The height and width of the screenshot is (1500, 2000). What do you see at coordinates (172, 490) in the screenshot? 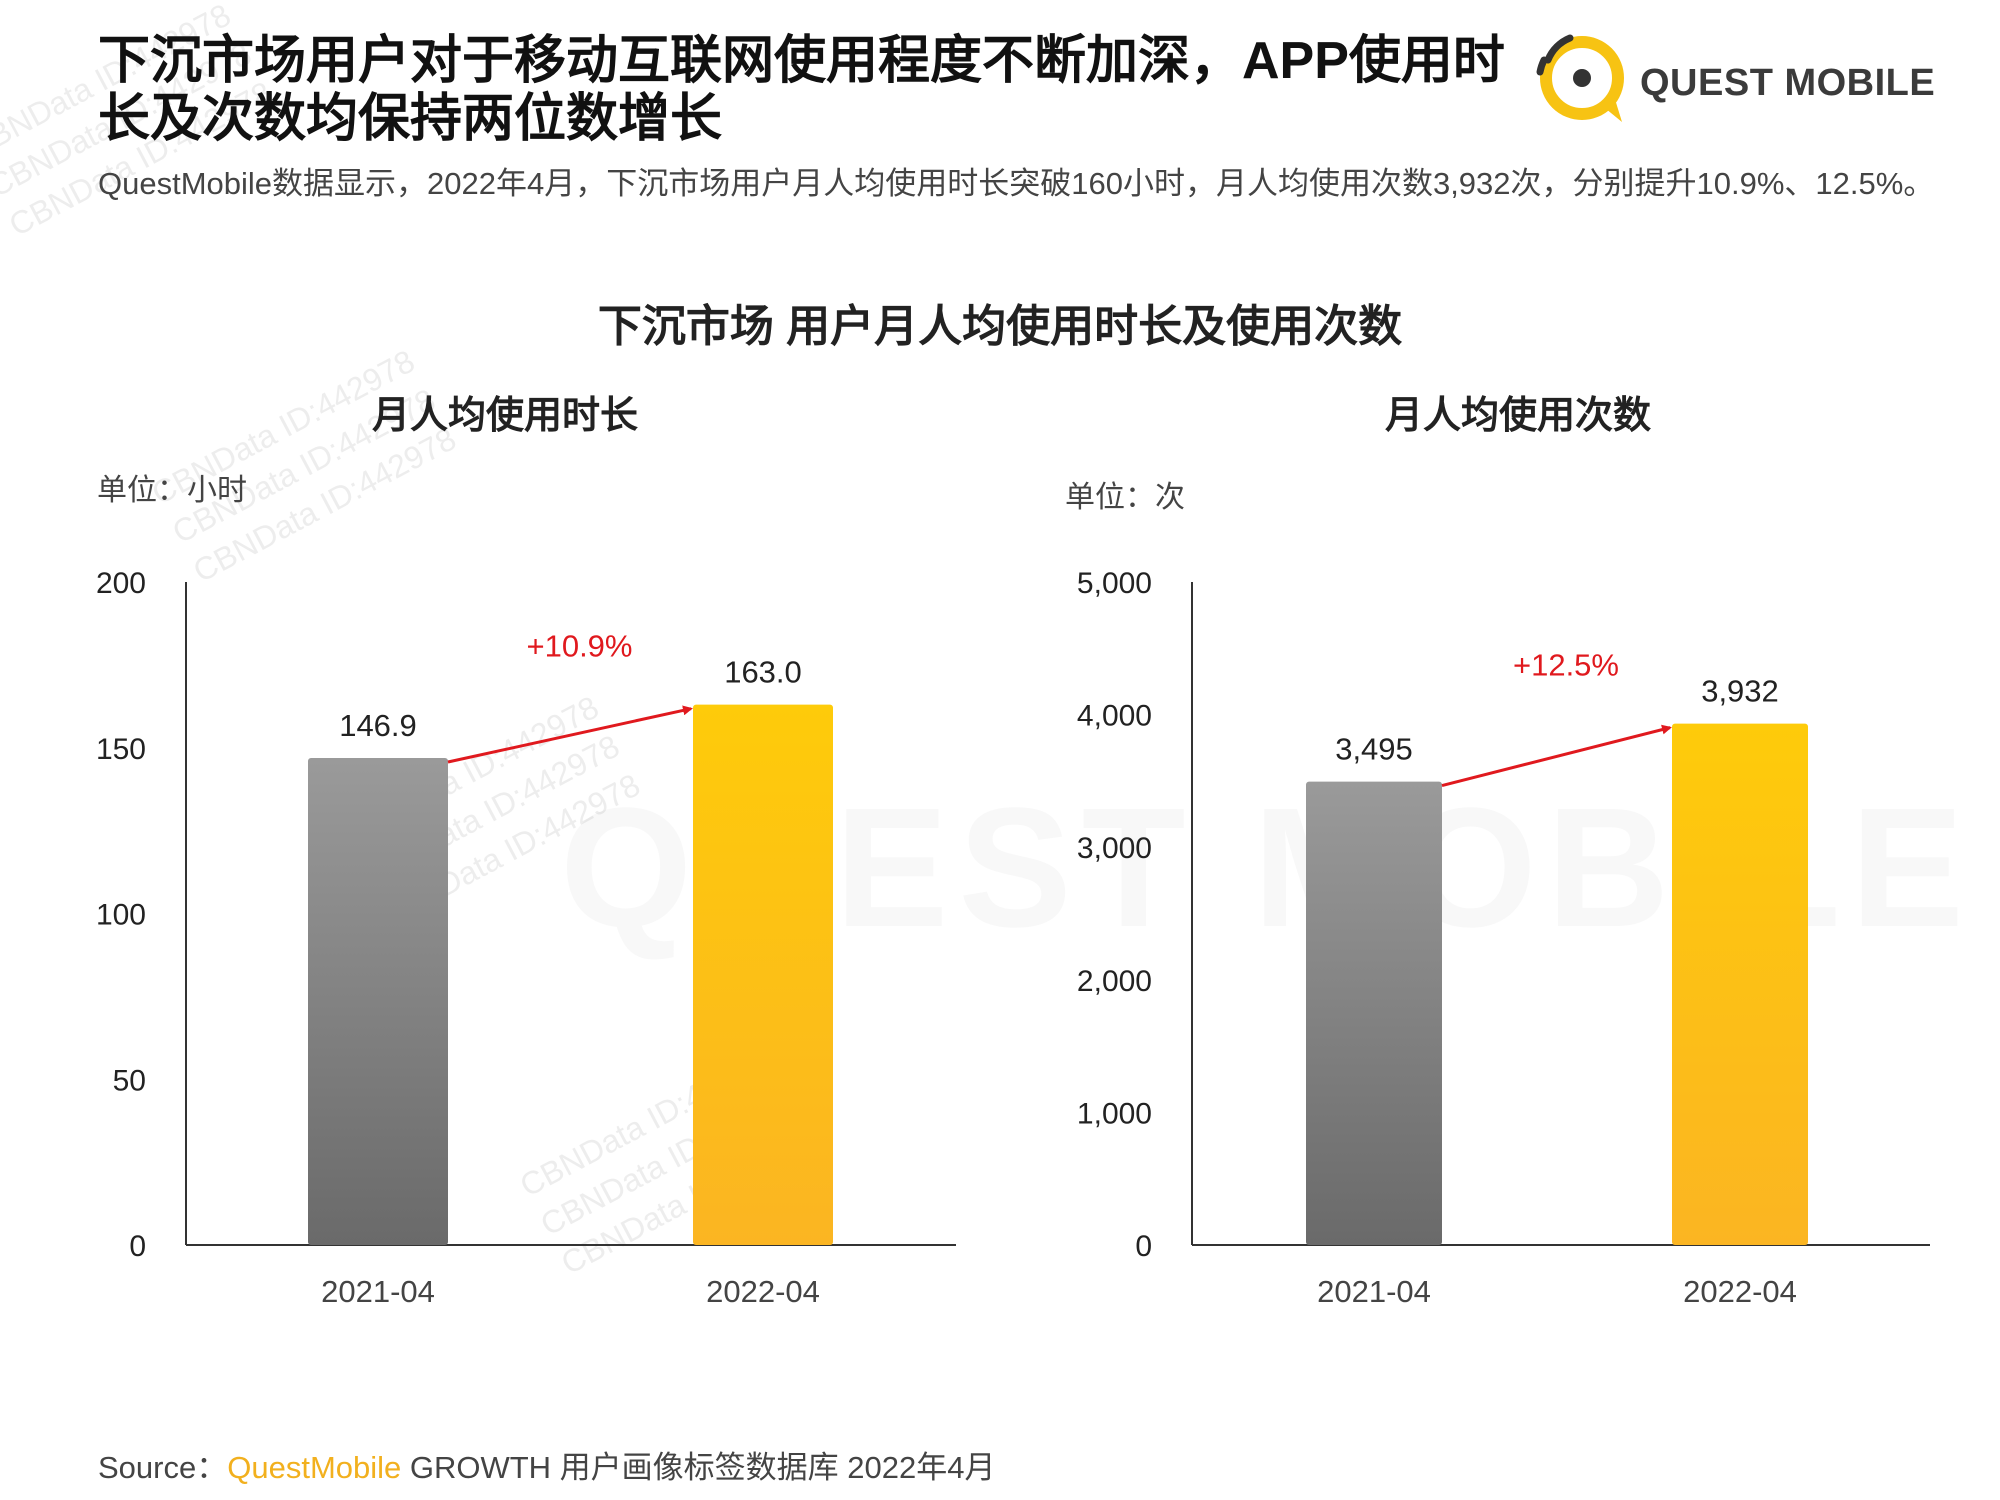
I see `unit-label: 单位：小时` at bounding box center [172, 490].